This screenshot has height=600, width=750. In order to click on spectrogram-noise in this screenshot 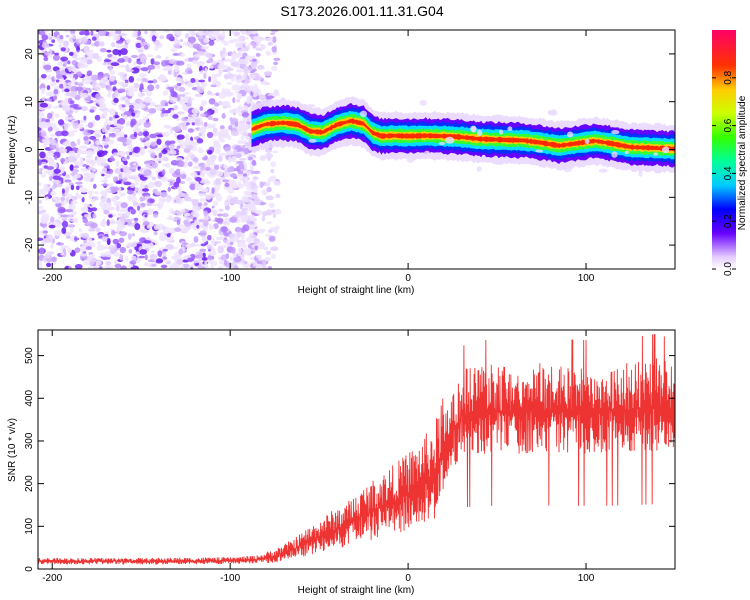, I will do `click(160, 149)`.